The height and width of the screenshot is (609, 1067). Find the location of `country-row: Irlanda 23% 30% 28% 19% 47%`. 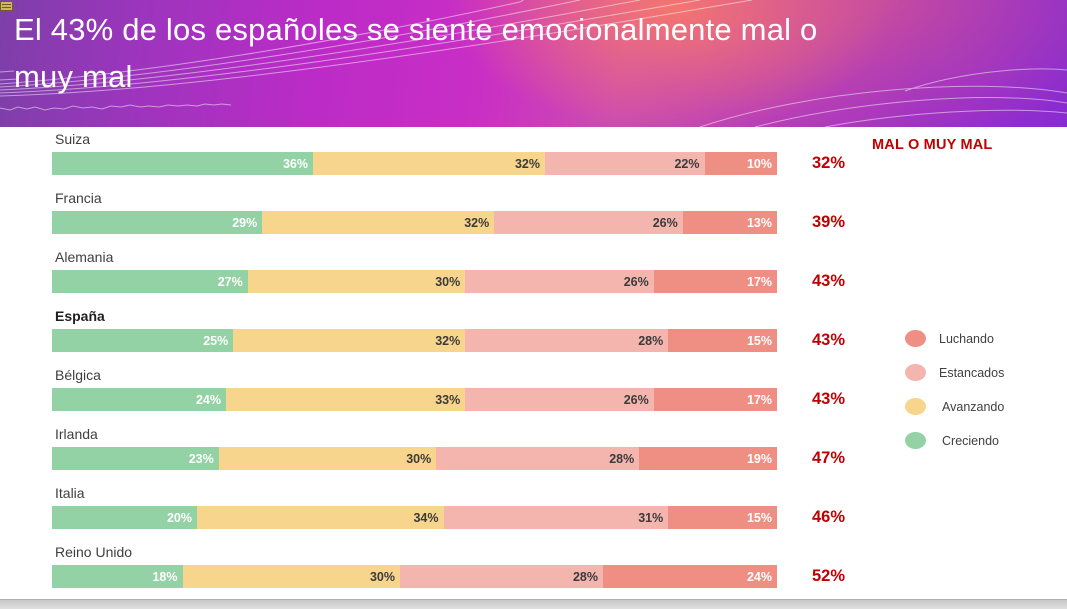

country-row: Irlanda 23% 30% 28% 19% 47% is located at coordinates (533, 453).